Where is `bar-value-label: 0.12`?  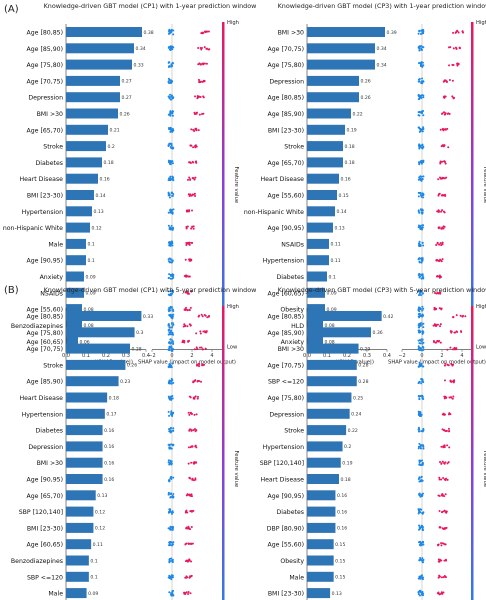
bar-value-label: 0.12 is located at coordinates (97, 228).